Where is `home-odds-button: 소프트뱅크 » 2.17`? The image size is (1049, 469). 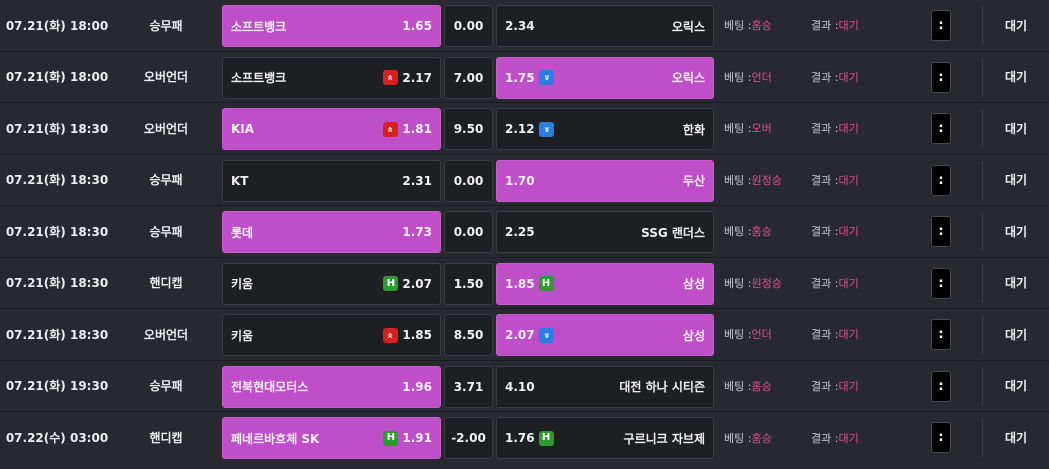
home-odds-button: 소프트뱅크 » 2.17 is located at coordinates (331, 77).